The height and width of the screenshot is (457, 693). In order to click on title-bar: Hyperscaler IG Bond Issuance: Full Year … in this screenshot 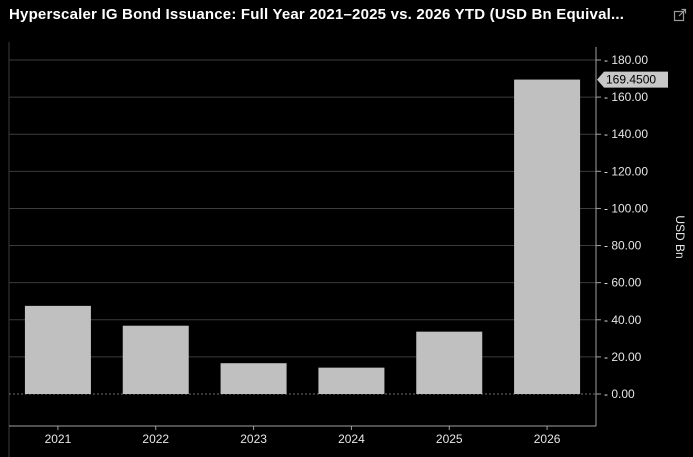, I will do `click(346, 16)`.